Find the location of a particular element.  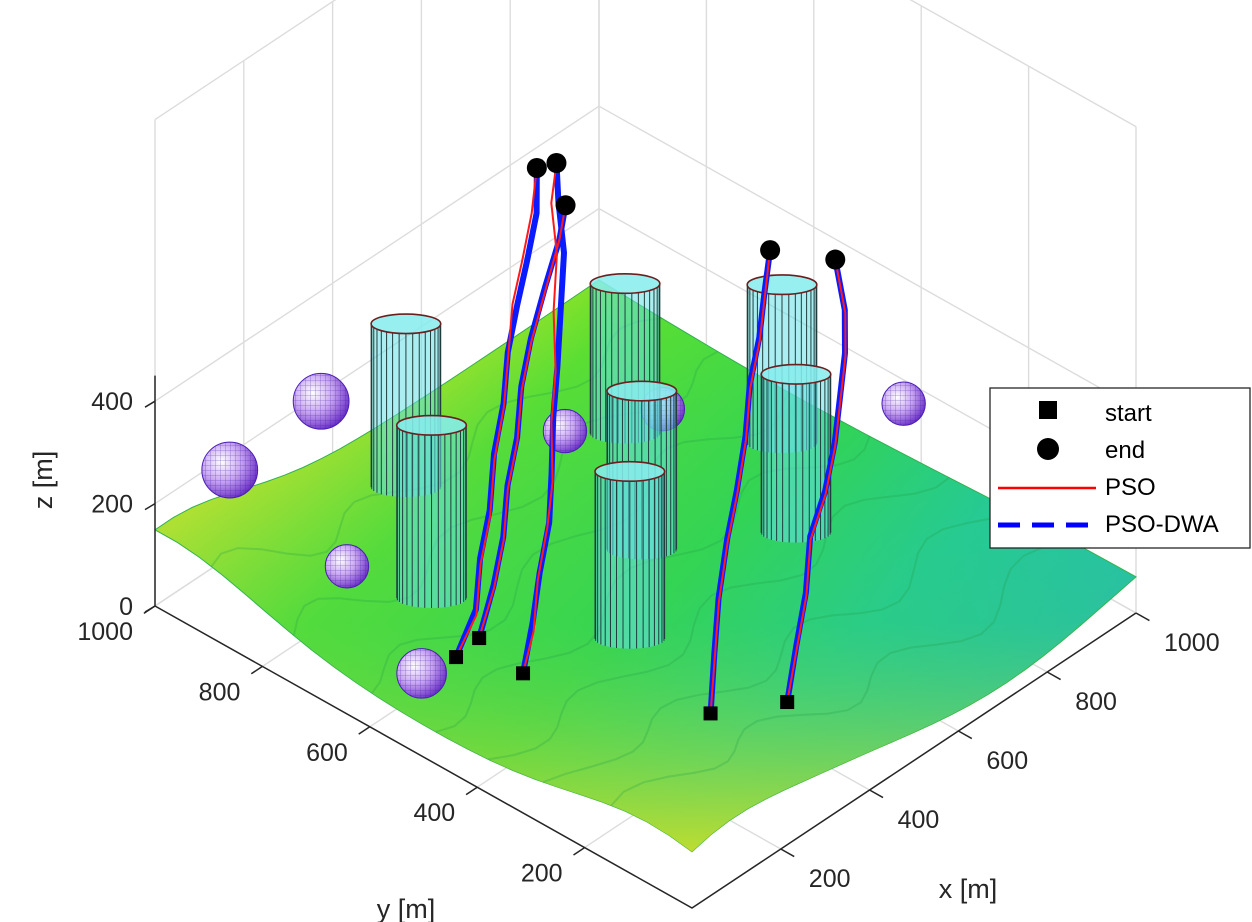

z-tick-label: 0 is located at coordinates (126, 607).